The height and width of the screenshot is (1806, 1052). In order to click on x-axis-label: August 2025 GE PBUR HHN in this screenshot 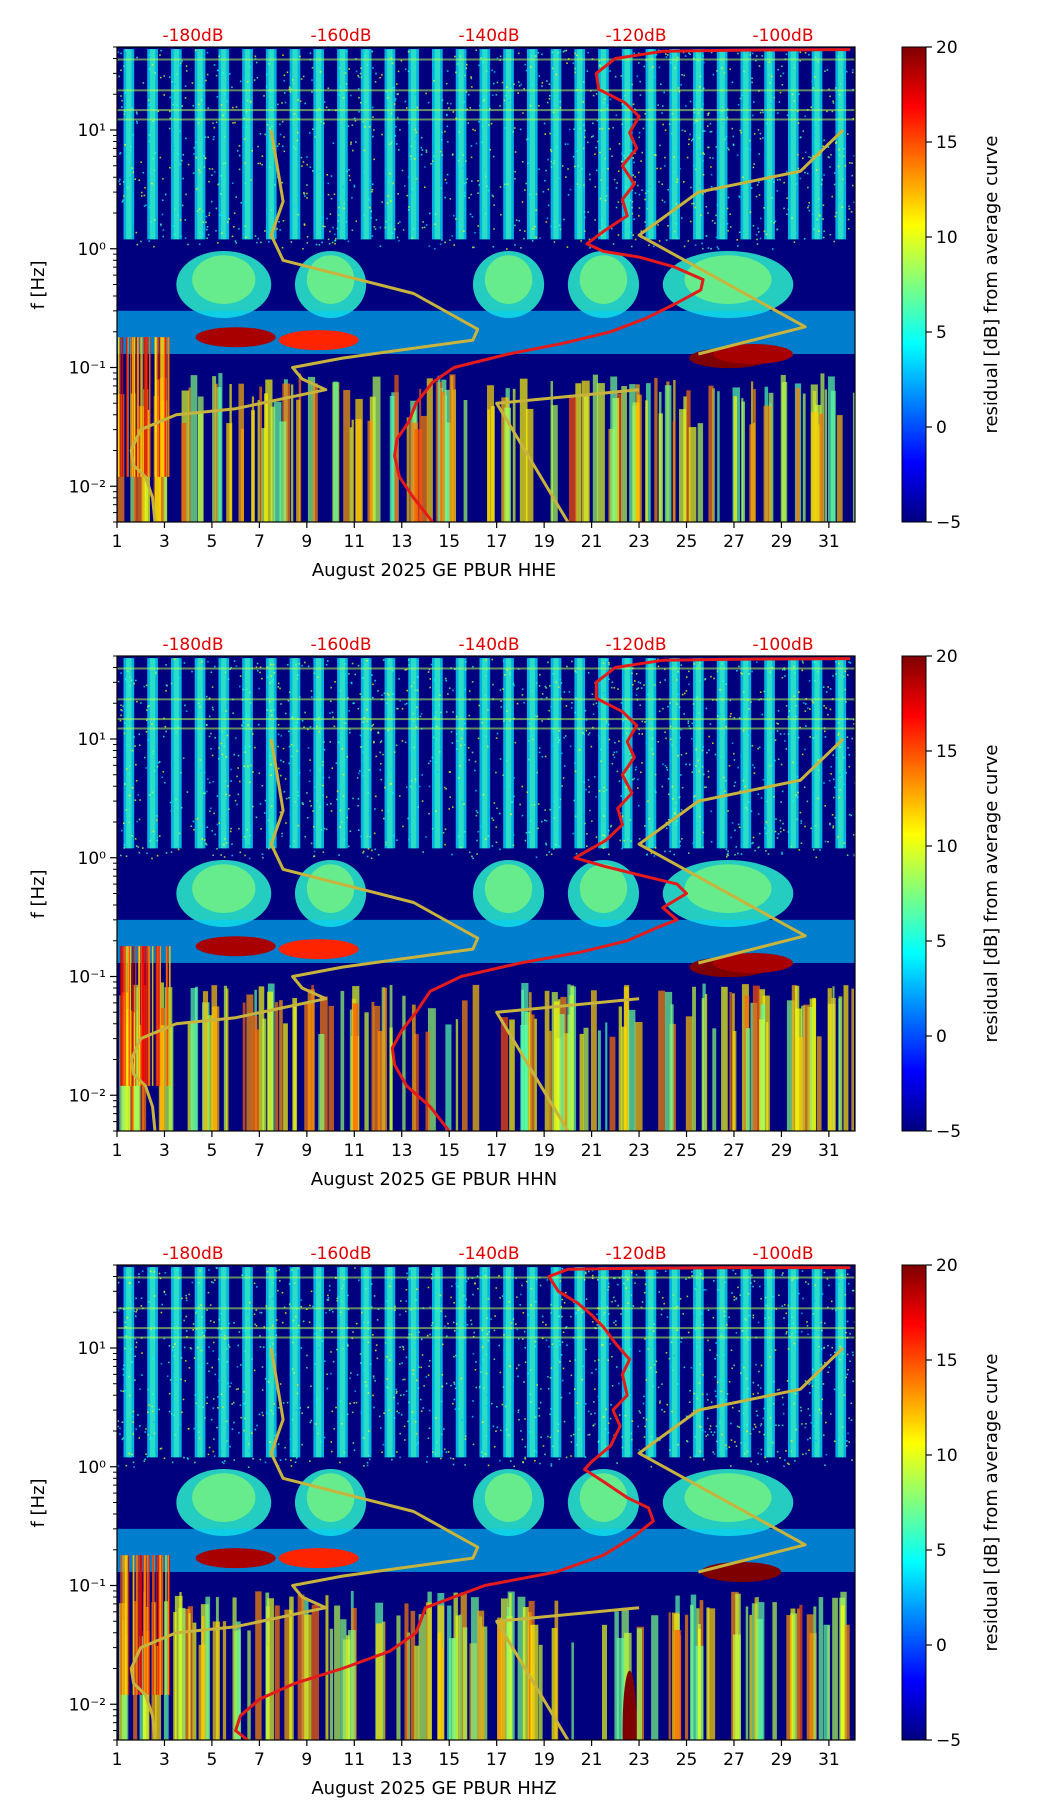, I will do `click(434, 1179)`.